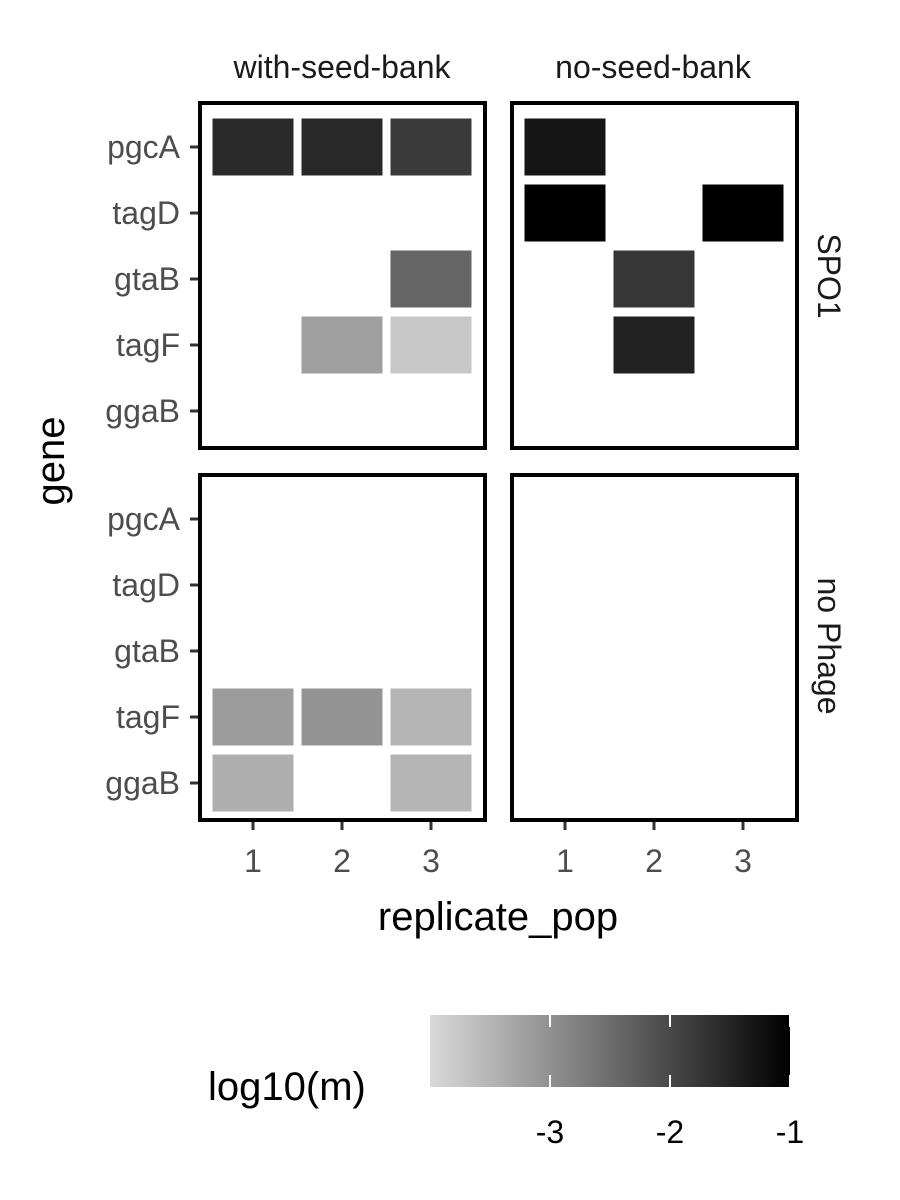 The image size is (900, 1200). I want to click on panel-with-seed-bank-no-phage, so click(342, 647).